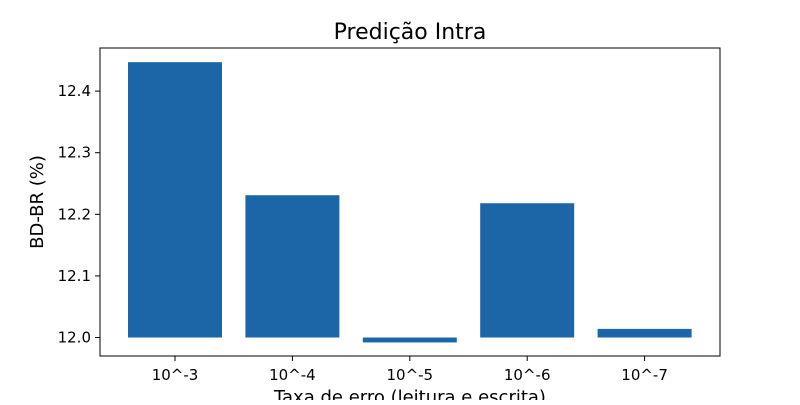 The width and height of the screenshot is (800, 405). I want to click on x-tick-label: 10^-5, so click(409, 375).